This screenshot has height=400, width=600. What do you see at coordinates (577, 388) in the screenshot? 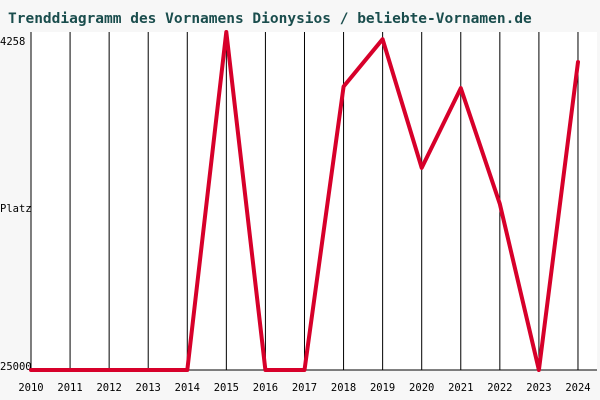
I see `x-tick-2024: 2024` at bounding box center [577, 388].